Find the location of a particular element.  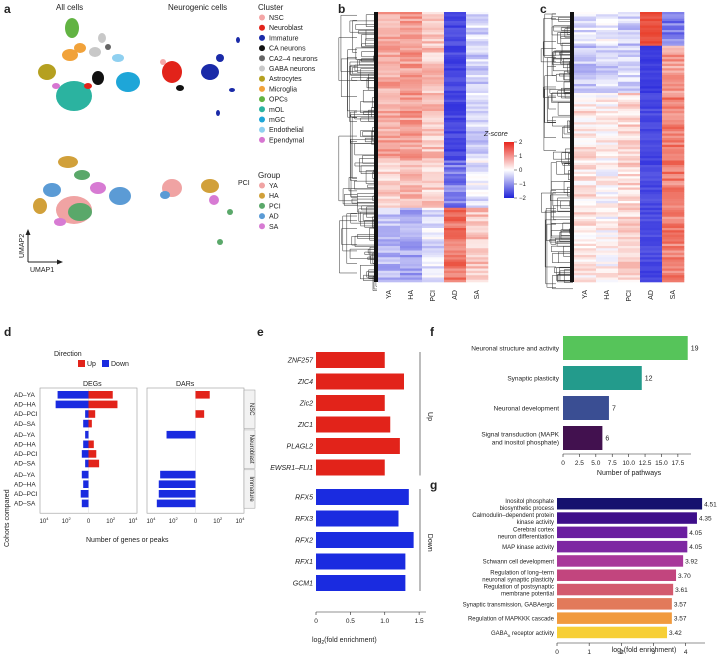

umap-all-cells-clusters is located at coordinates (89, 64).